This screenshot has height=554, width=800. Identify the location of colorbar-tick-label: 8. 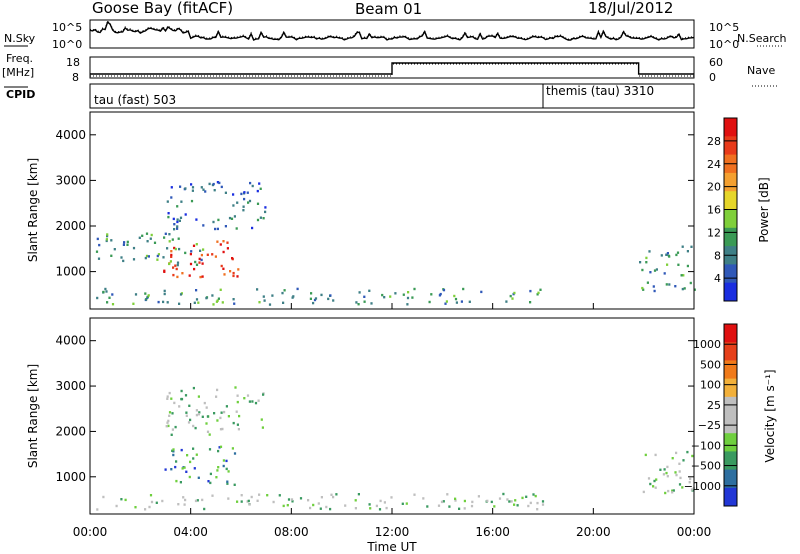
(717, 255).